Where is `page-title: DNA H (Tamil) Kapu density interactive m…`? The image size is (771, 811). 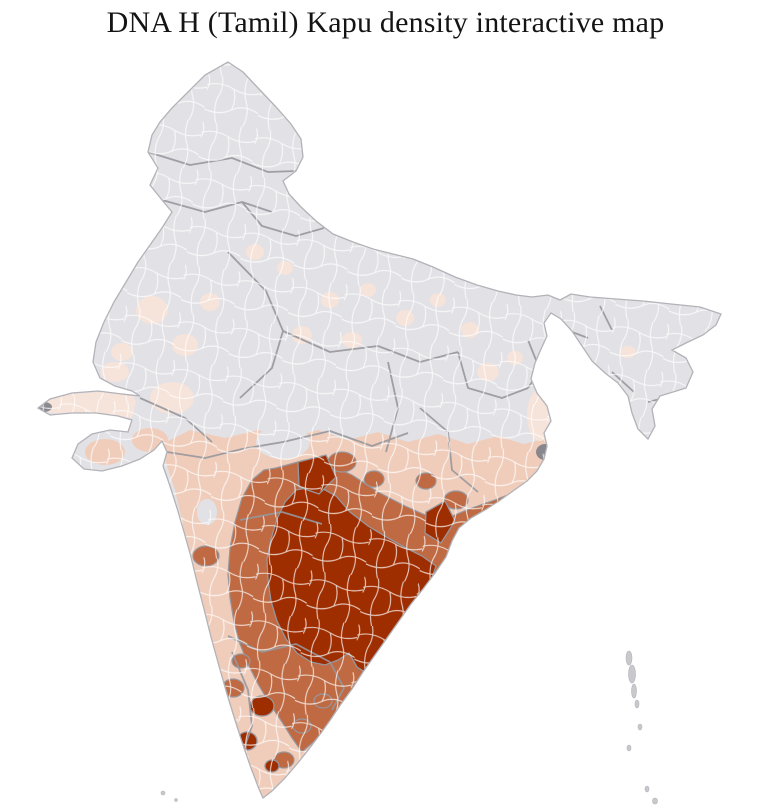 page-title: DNA H (Tamil) Kapu density interactive m… is located at coordinates (385, 22).